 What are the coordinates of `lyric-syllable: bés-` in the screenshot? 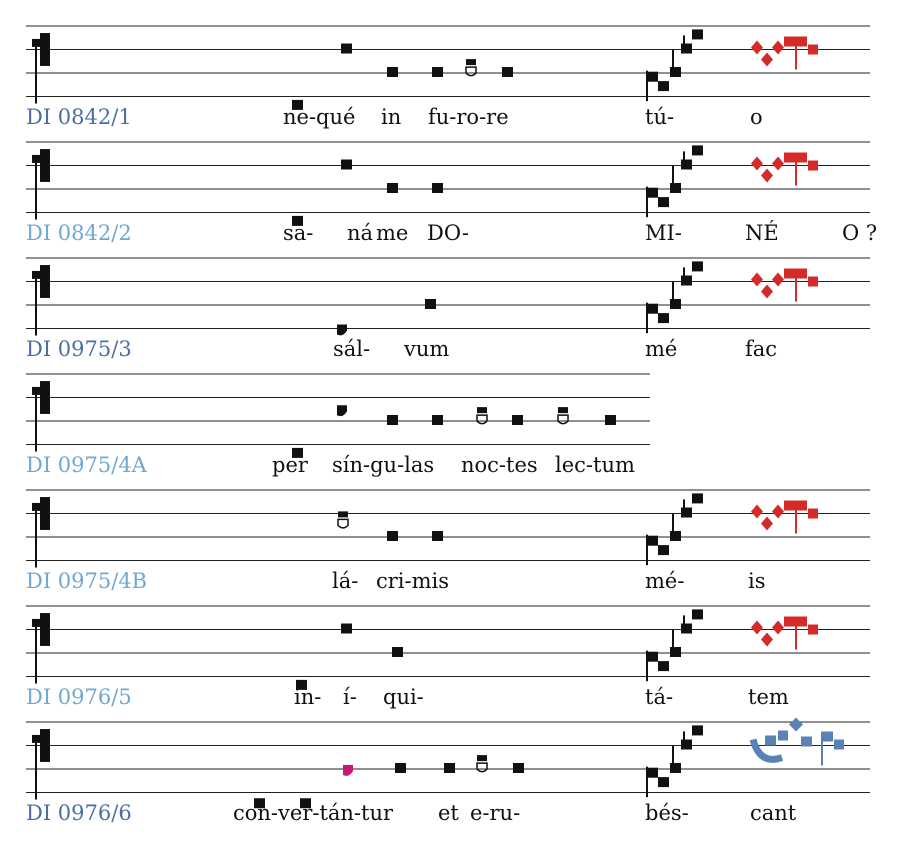 It's located at (667, 812).